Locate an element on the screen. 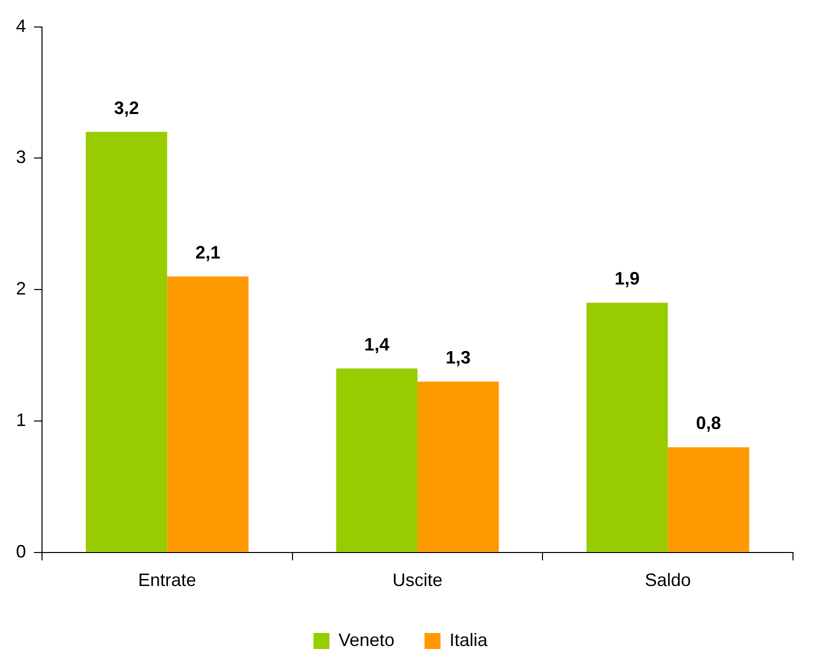 This screenshot has height=668, width=821. data-label: 3,2 is located at coordinates (127, 108).